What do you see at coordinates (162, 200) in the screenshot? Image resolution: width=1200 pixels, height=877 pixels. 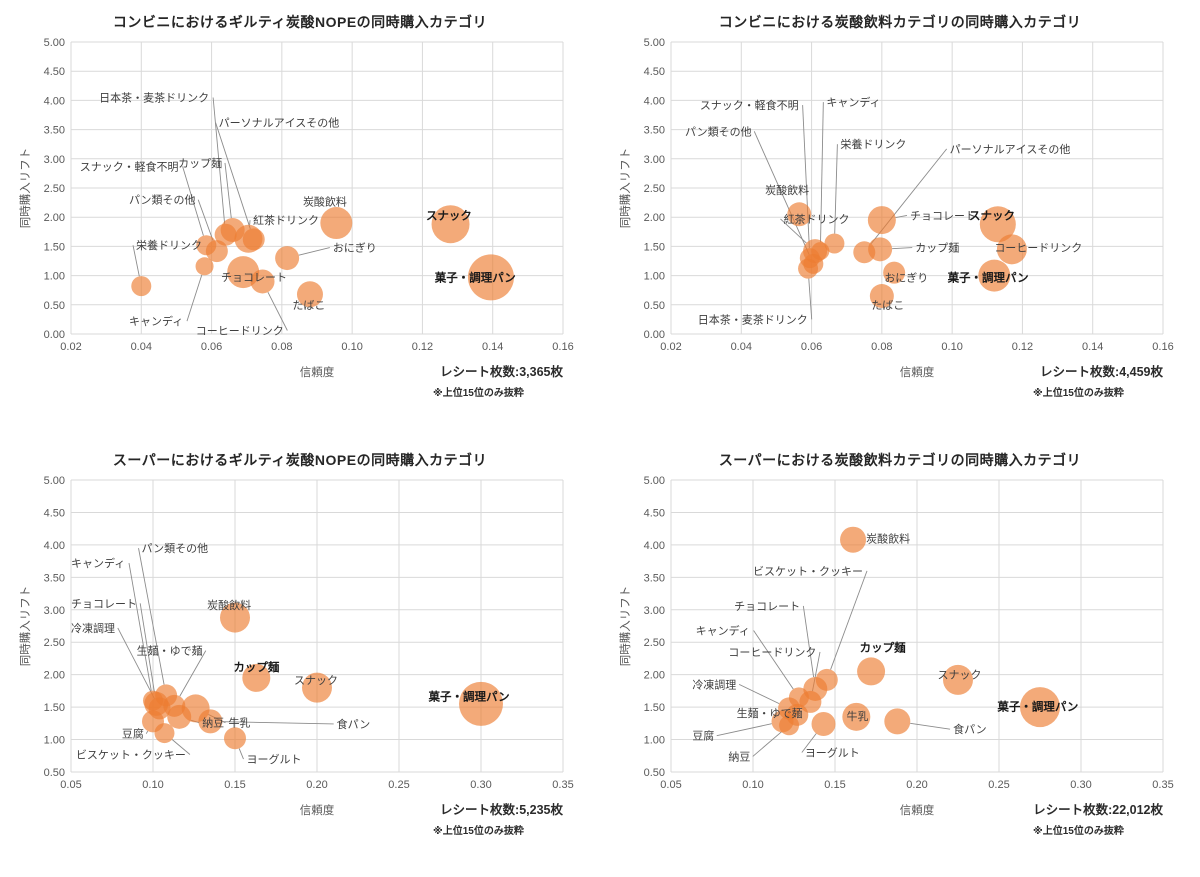 I see `point-label: パン類その他` at bounding box center [162, 200].